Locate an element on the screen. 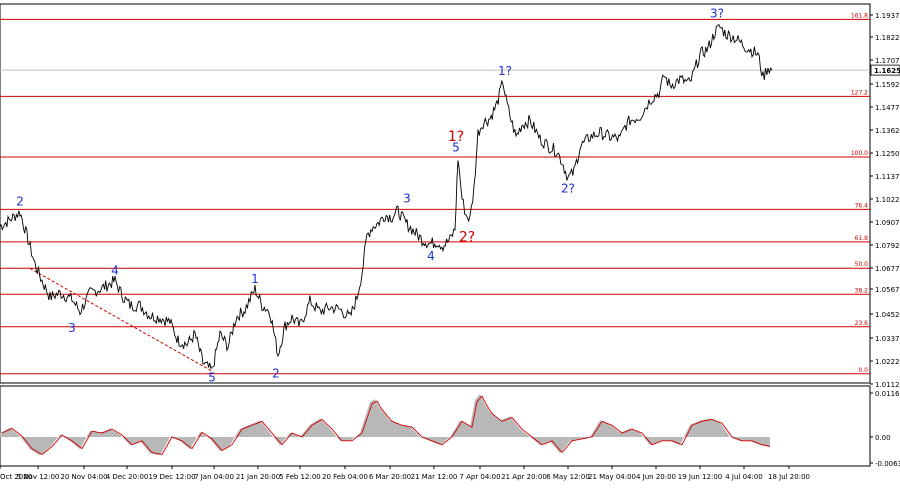 The height and width of the screenshot is (489, 900). price-tick-label-2: 1.1707 is located at coordinates (887, 61).